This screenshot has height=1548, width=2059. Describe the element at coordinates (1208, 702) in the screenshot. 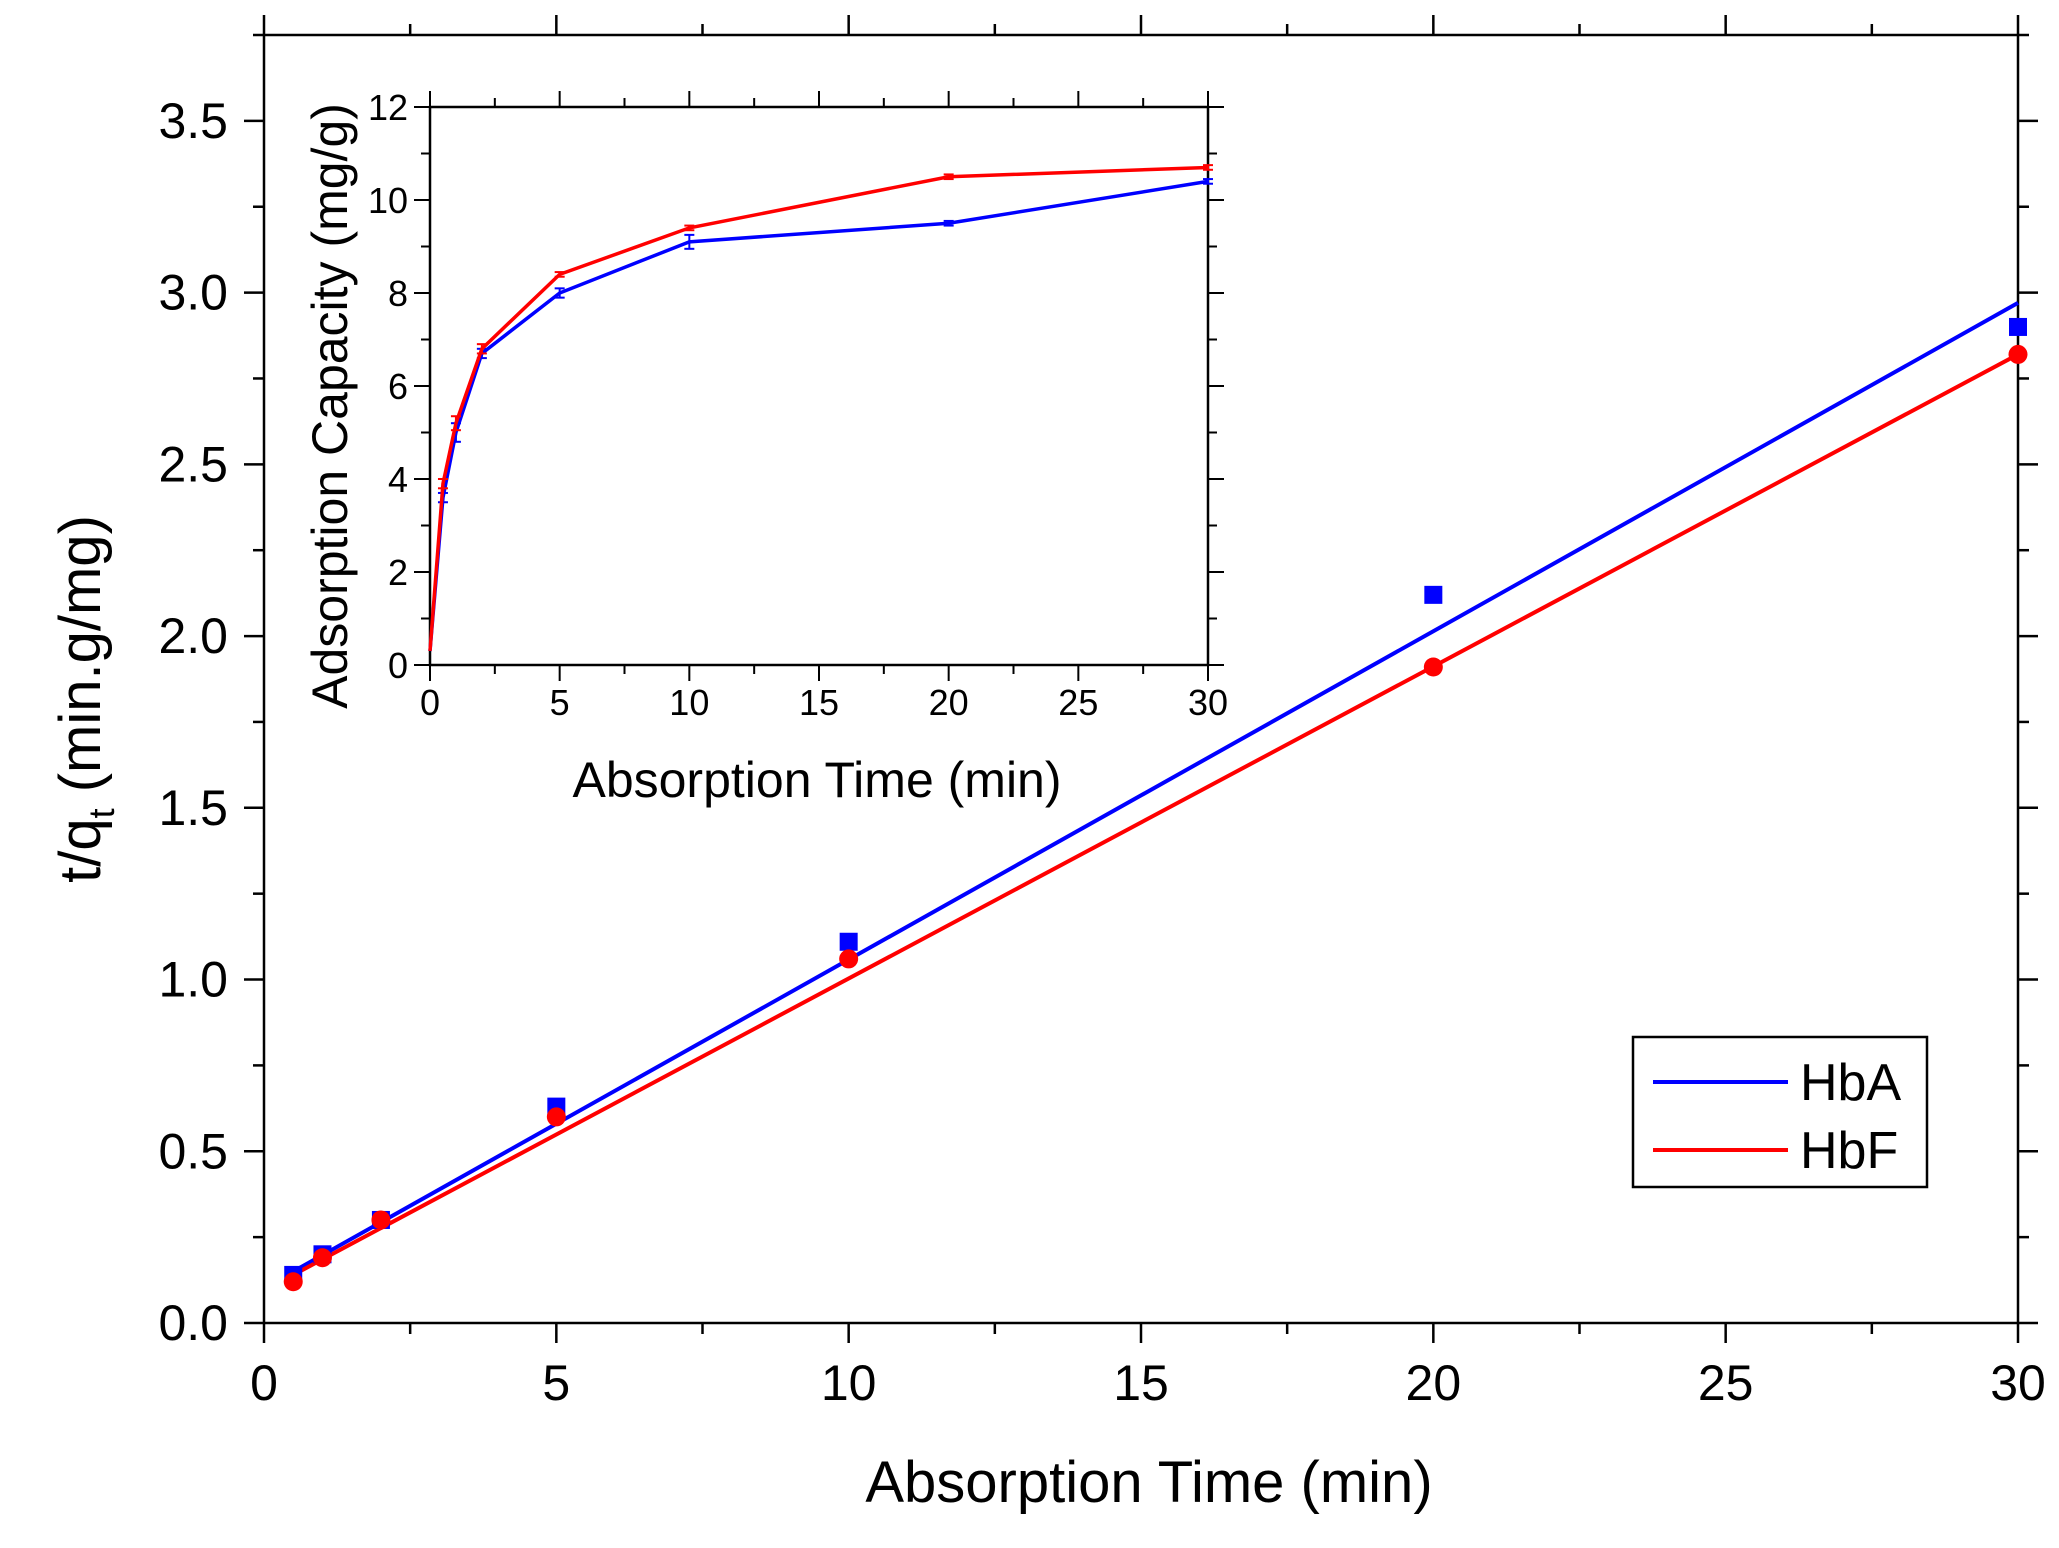

I see `inset-x-tick-label: 30` at that location.